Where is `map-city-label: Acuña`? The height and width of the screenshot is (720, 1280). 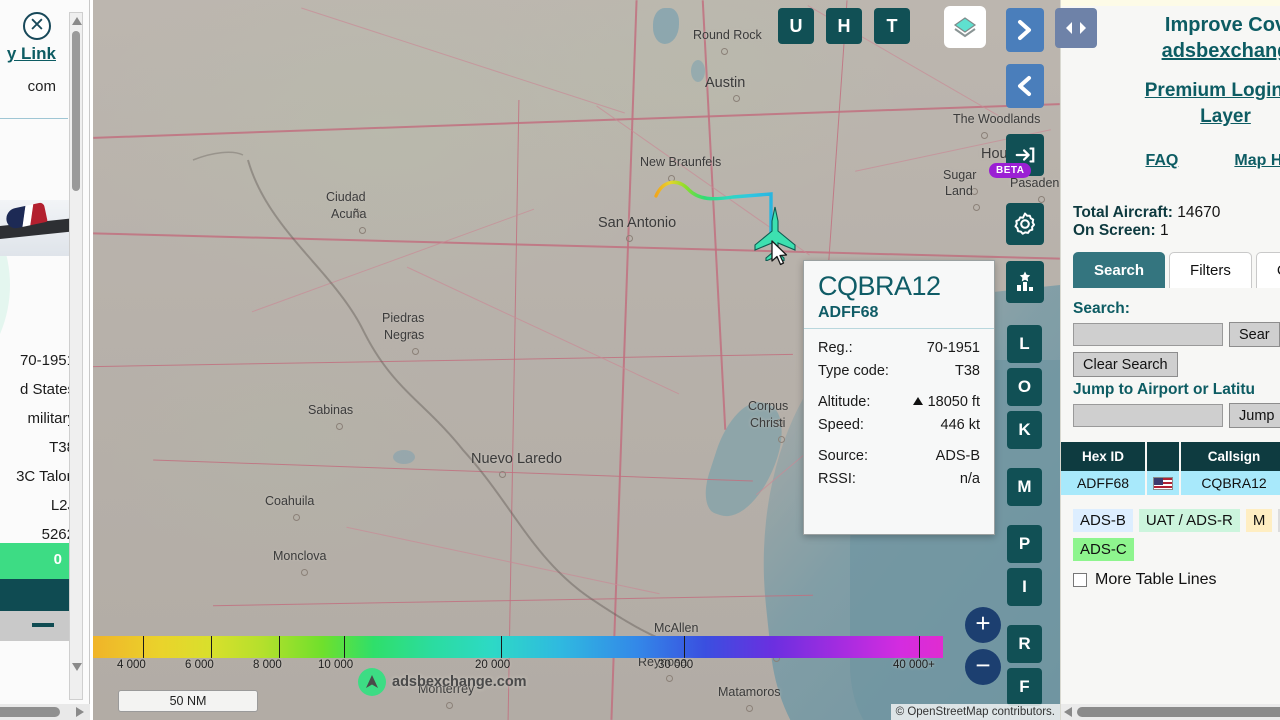
map-city-label: Acuña is located at coordinates (349, 214).